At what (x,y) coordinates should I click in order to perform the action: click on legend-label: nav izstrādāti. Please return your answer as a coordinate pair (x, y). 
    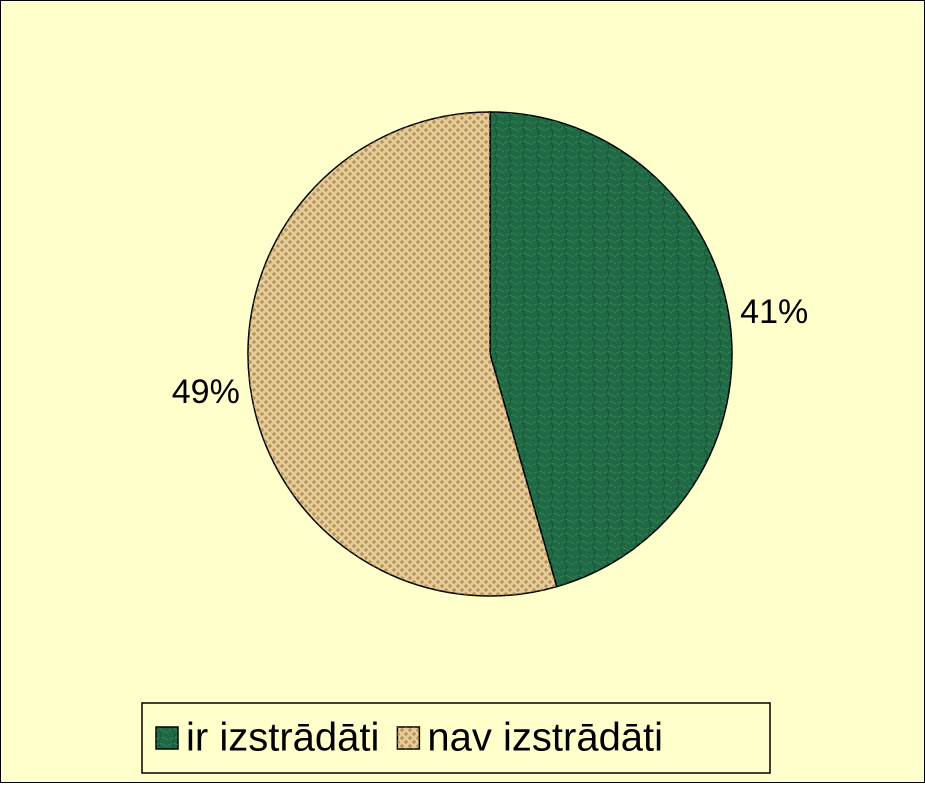
    Looking at the image, I should click on (545, 738).